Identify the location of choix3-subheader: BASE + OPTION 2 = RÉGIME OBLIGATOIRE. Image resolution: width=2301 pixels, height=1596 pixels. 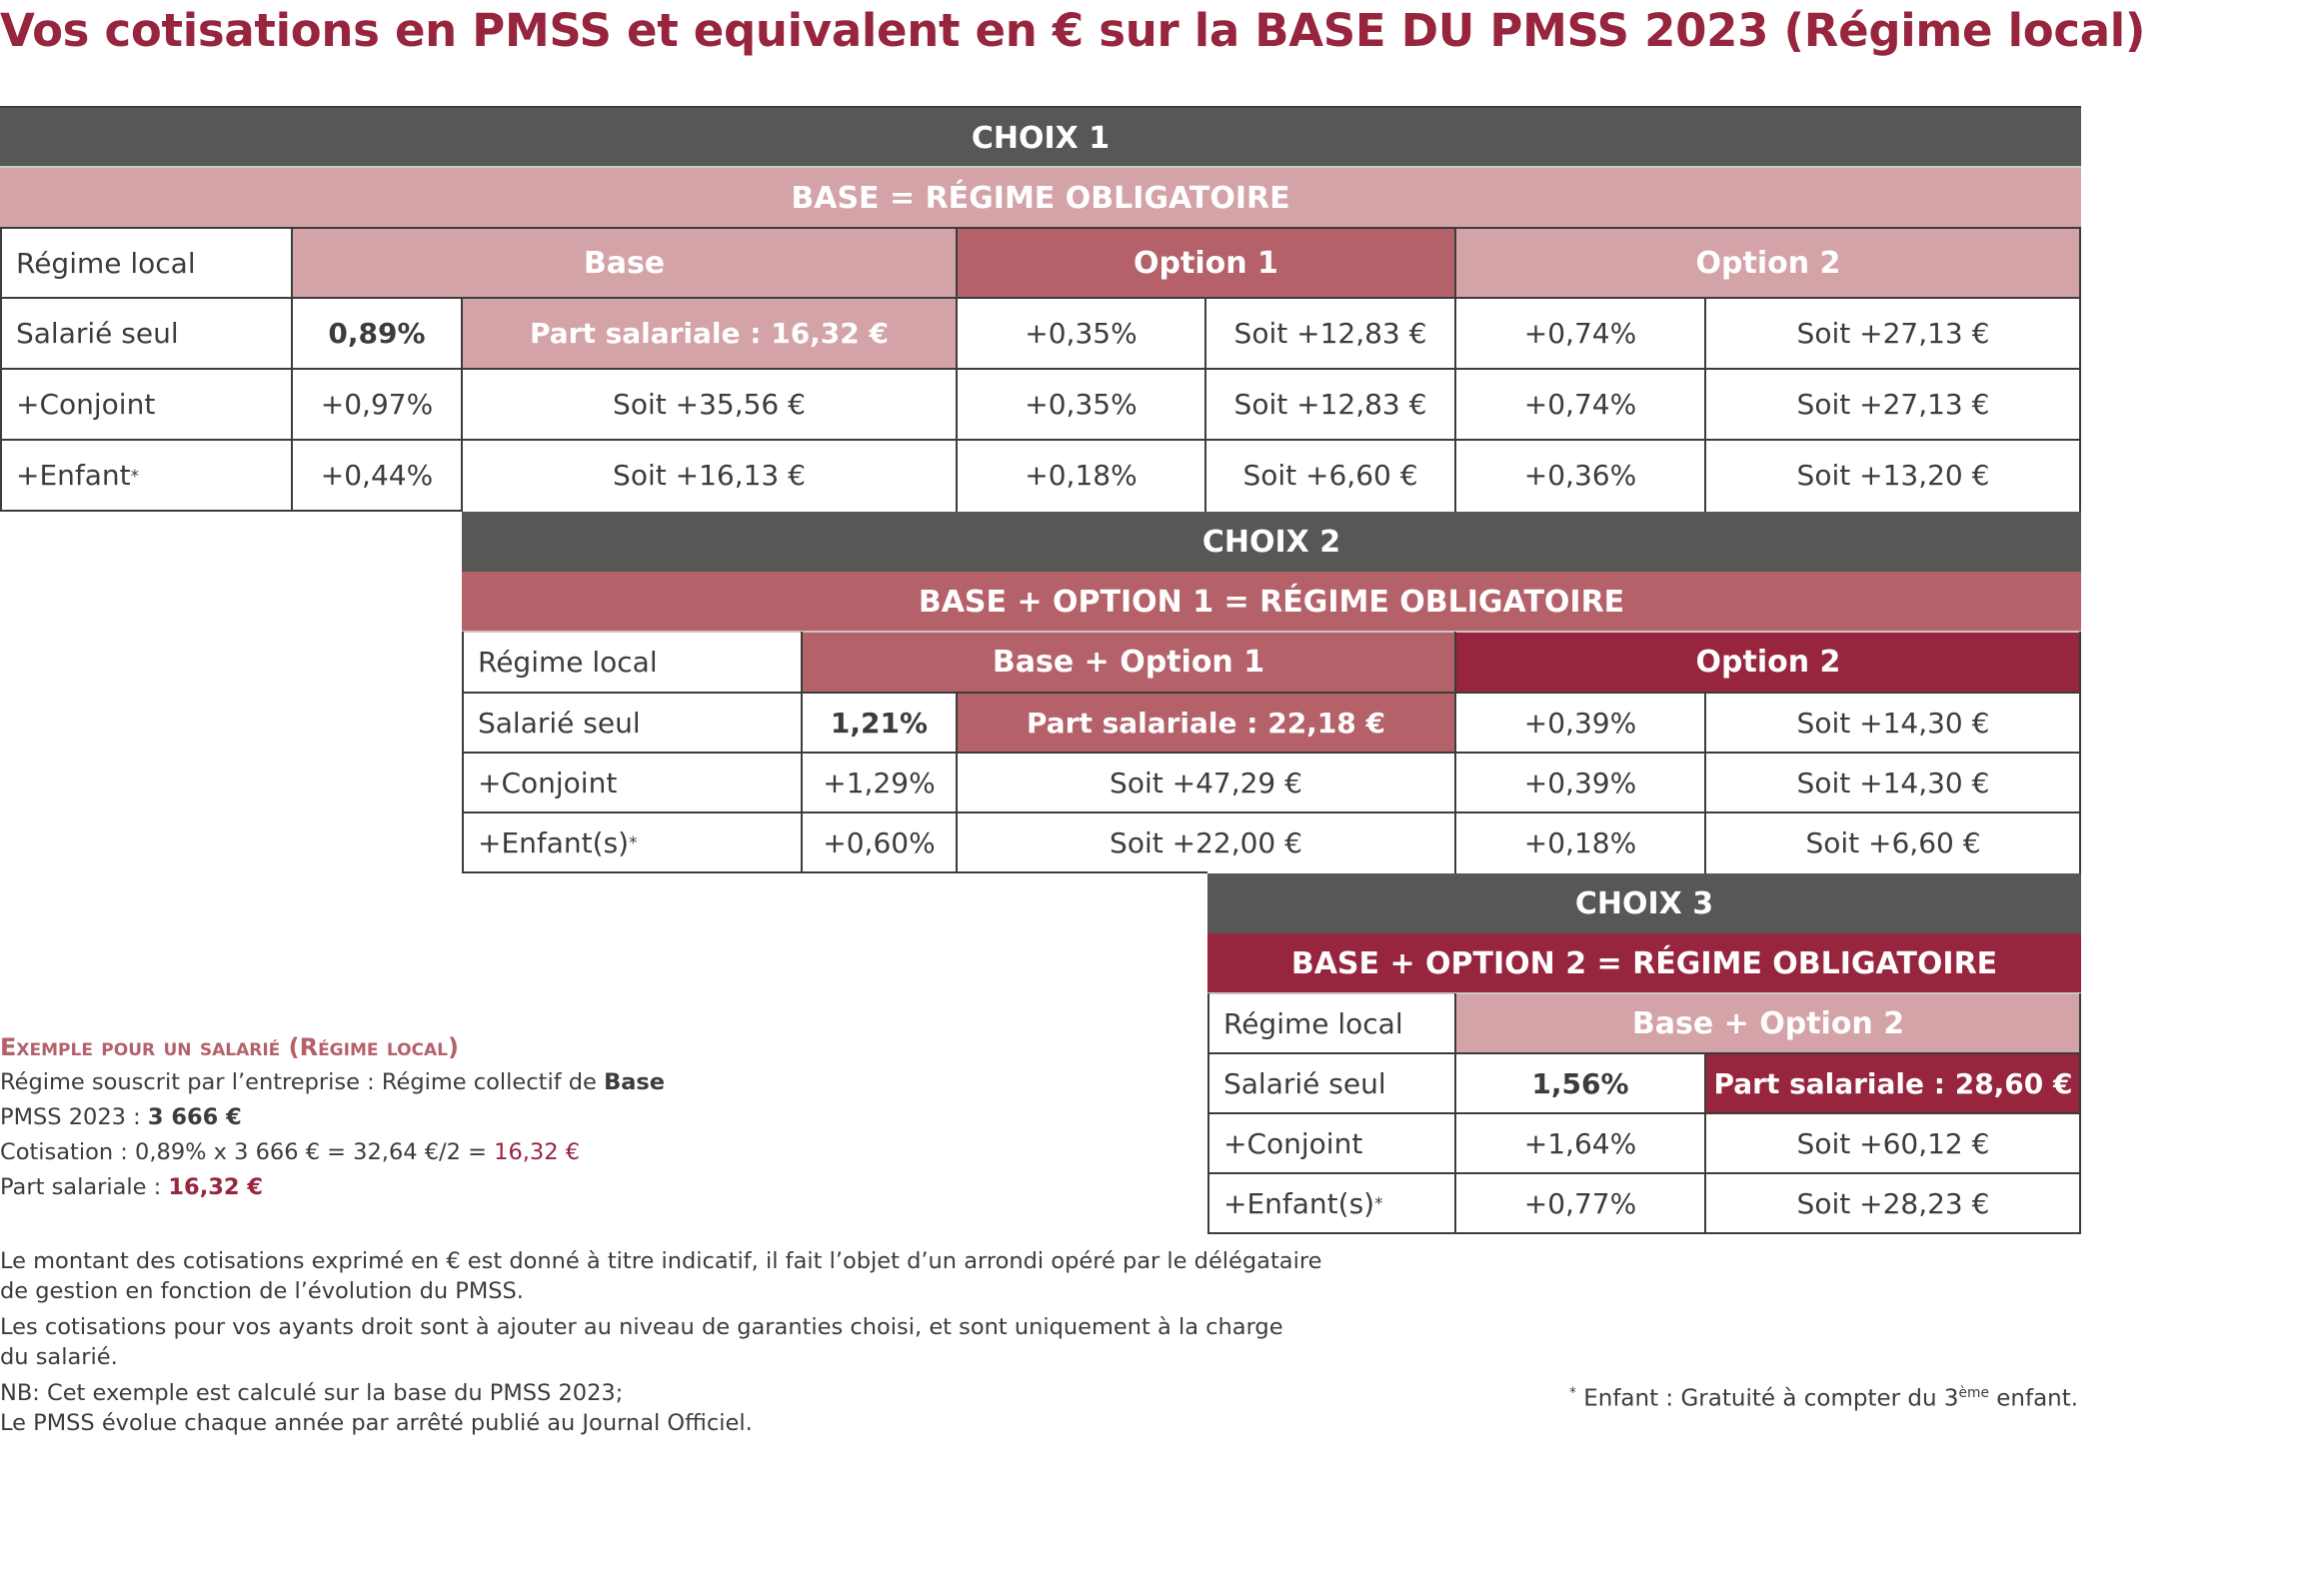
(1644, 963).